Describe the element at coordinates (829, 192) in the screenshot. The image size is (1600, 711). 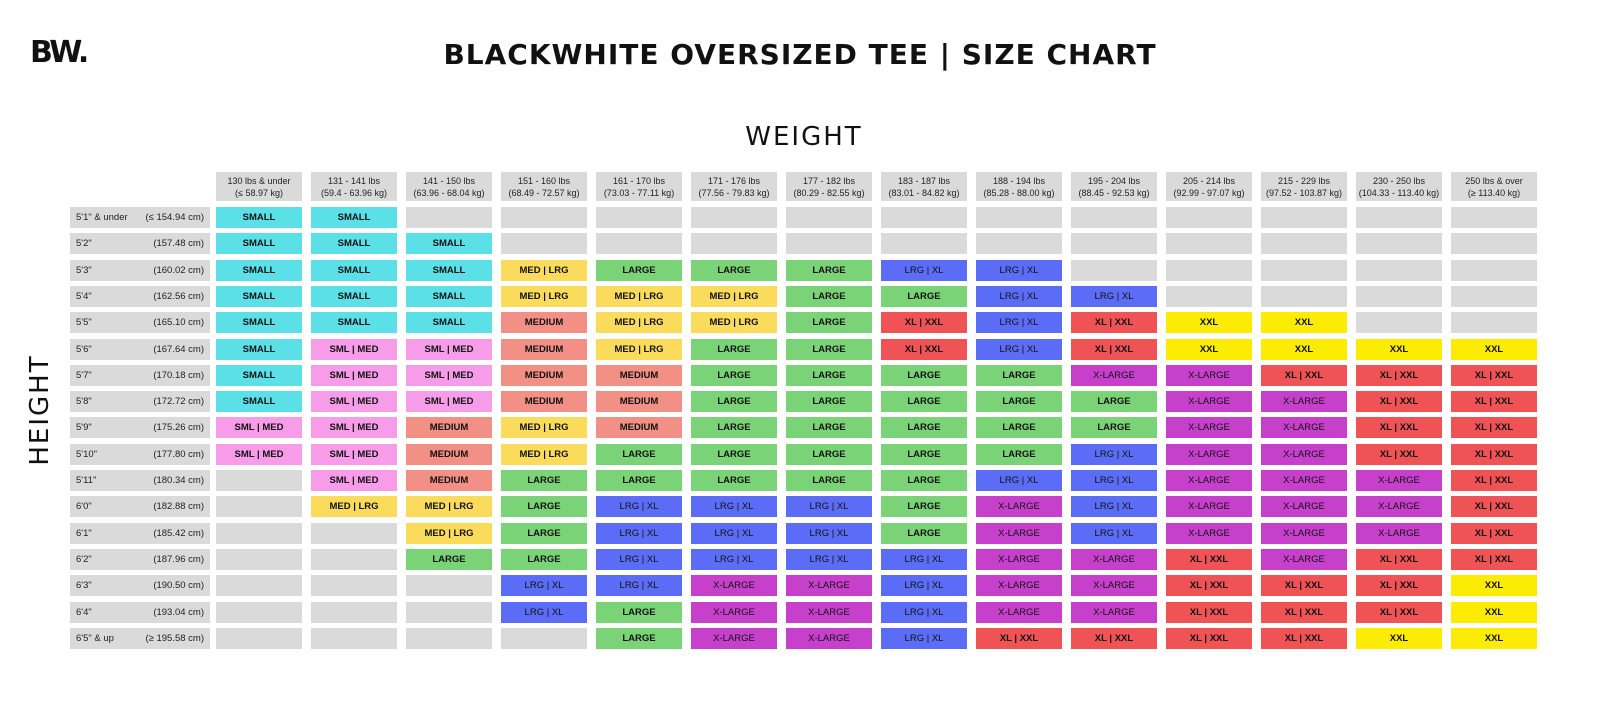
I see `weight-kg: (80.29 - 82.55 kg)` at that location.